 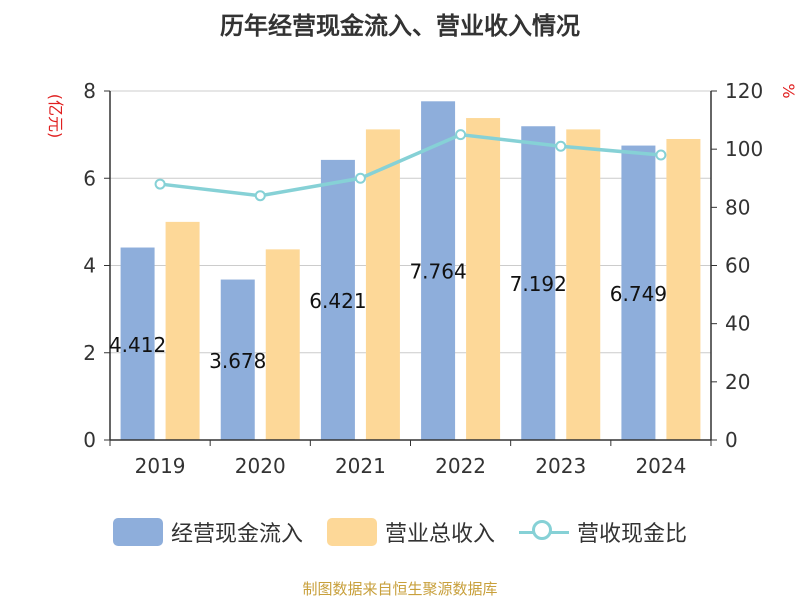 I want to click on legend-swatch-revenue, so click(x=351, y=532).